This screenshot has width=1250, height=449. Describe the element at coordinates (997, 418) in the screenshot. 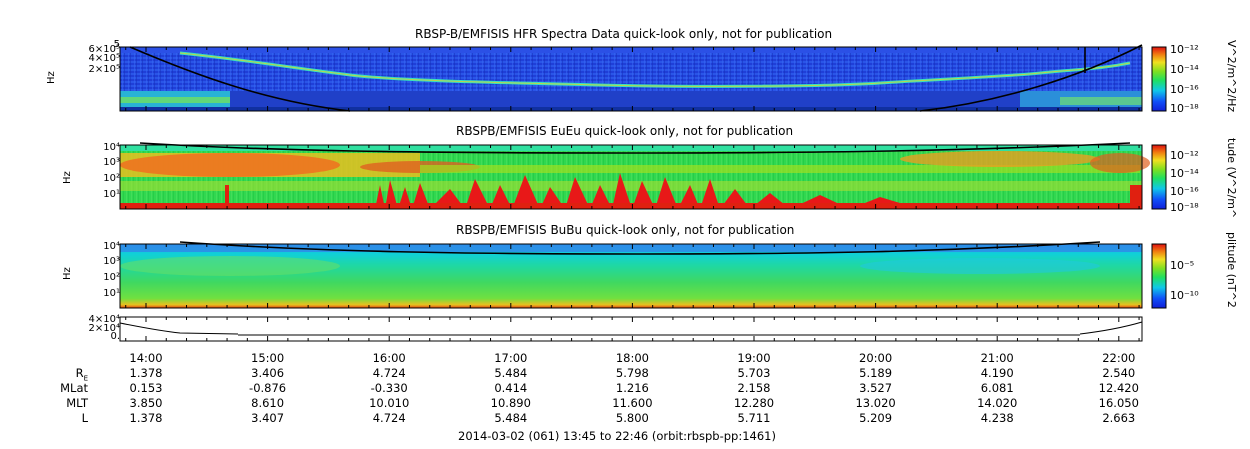

I see `ephemeris-value: 4.238` at that location.